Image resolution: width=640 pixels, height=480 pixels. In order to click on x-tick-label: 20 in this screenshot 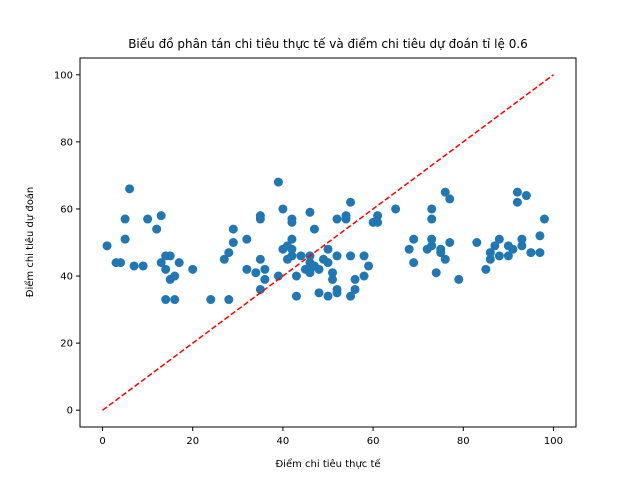, I will do `click(192, 441)`.